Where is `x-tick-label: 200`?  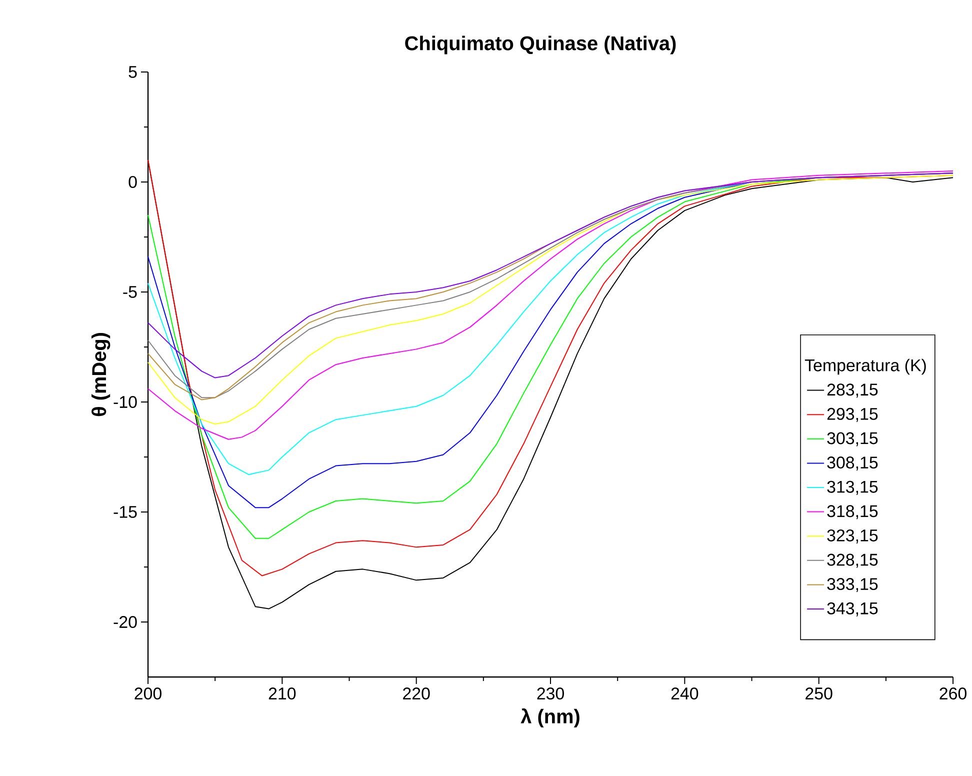 x-tick-label: 200 is located at coordinates (148, 694).